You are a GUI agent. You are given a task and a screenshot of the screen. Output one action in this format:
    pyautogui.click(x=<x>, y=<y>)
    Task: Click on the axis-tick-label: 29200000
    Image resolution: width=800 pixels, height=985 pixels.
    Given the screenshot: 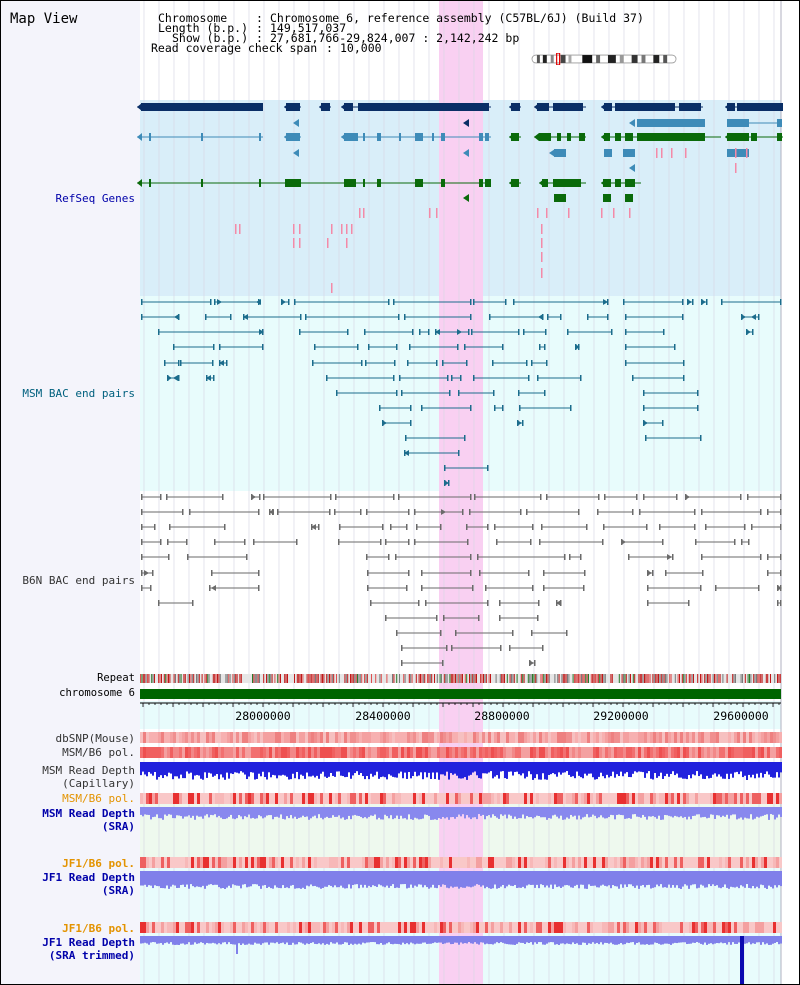 What is the action you would take?
    pyautogui.click(x=621, y=716)
    